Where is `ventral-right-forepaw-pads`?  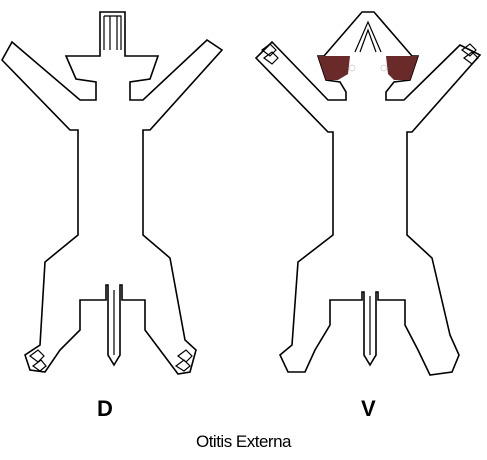 ventral-right-forepaw-pads is located at coordinates (470, 54).